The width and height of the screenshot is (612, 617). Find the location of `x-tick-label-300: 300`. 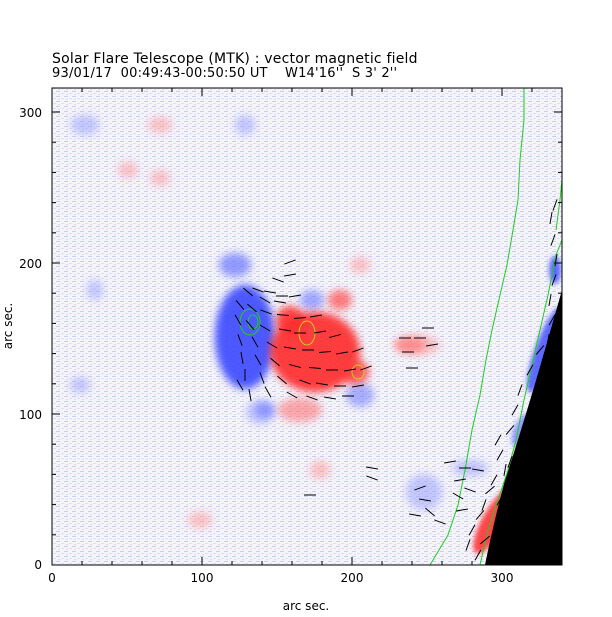

x-tick-label-300: 300 is located at coordinates (502, 578).